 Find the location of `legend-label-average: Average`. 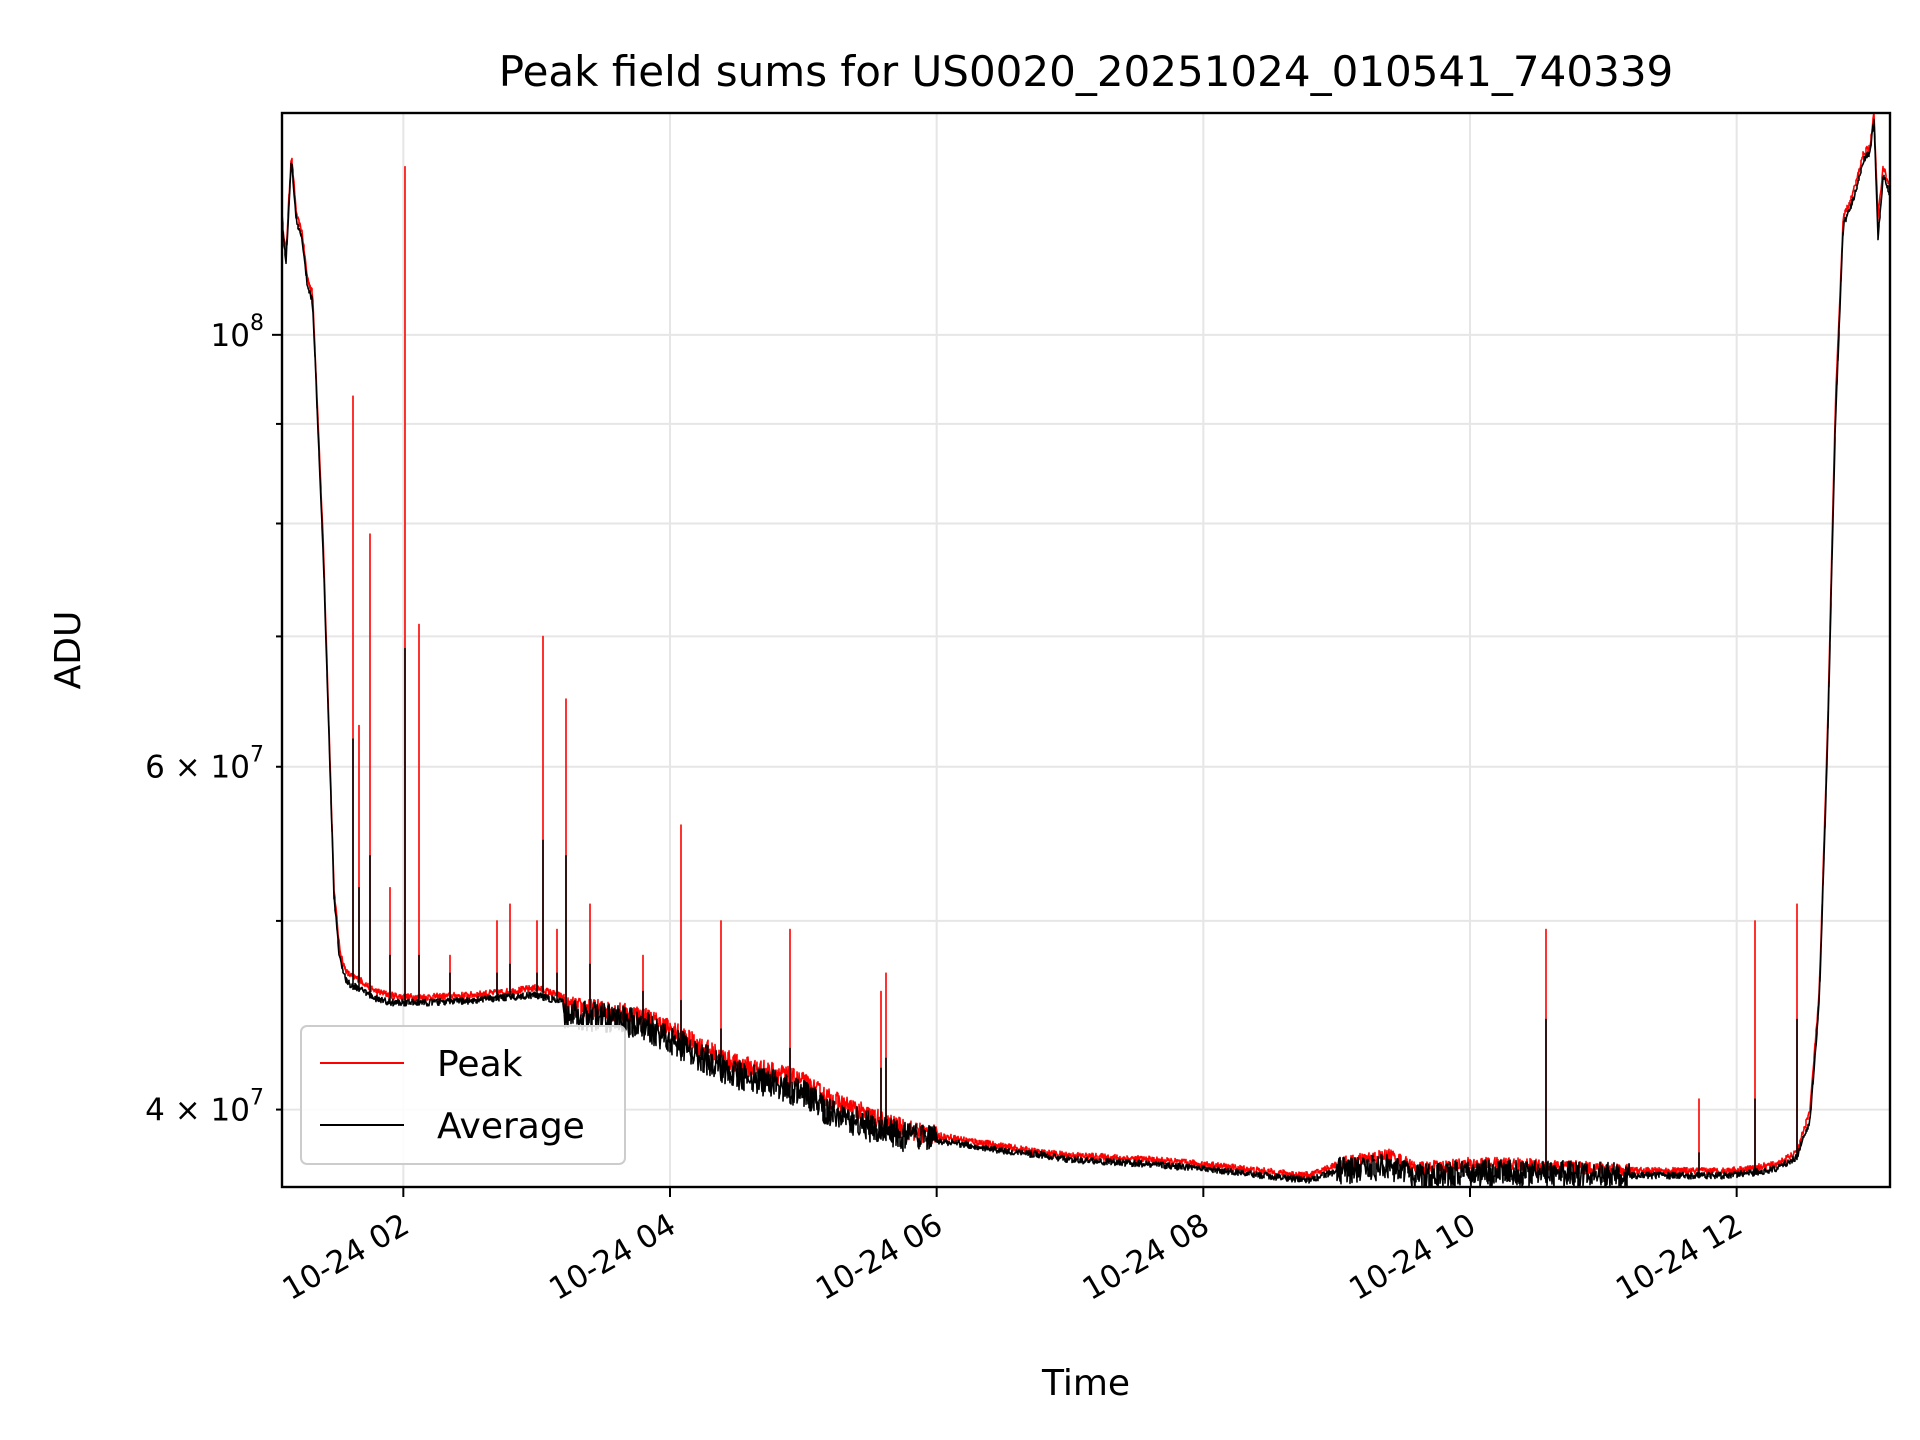

legend-label-average: Average is located at coordinates (511, 1126).